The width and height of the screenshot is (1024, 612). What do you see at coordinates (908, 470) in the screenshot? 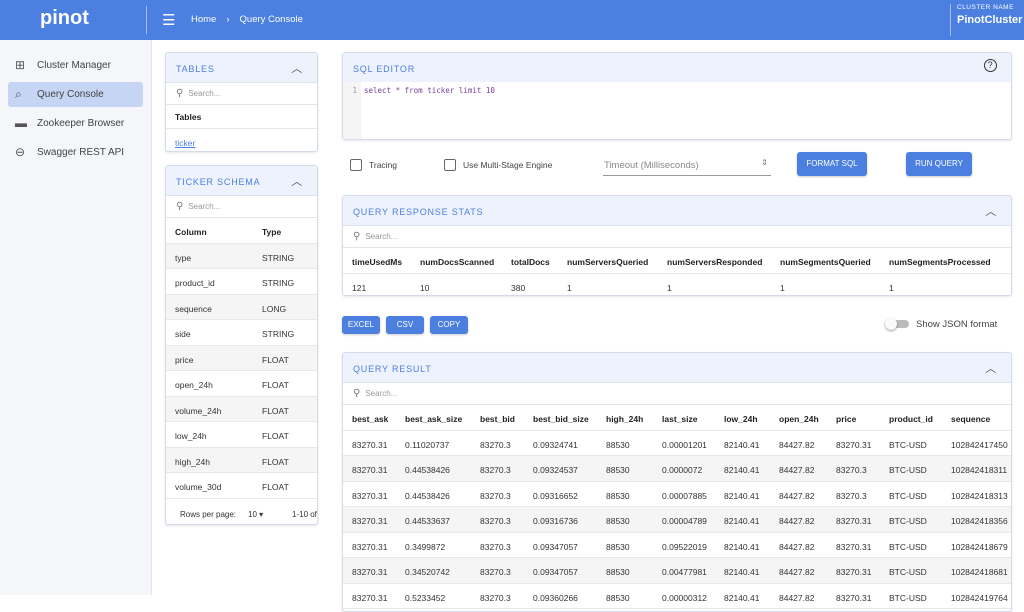
I see `cell: BTC-USD` at bounding box center [908, 470].